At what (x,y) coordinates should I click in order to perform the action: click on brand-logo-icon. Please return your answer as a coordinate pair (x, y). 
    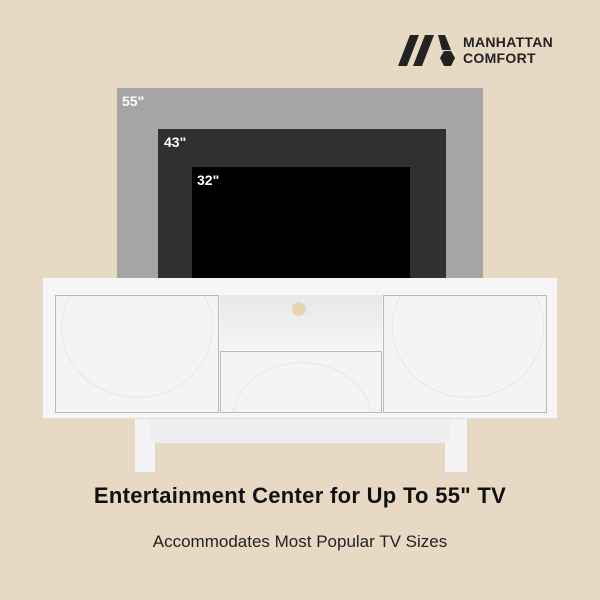
    Looking at the image, I should click on (426, 50).